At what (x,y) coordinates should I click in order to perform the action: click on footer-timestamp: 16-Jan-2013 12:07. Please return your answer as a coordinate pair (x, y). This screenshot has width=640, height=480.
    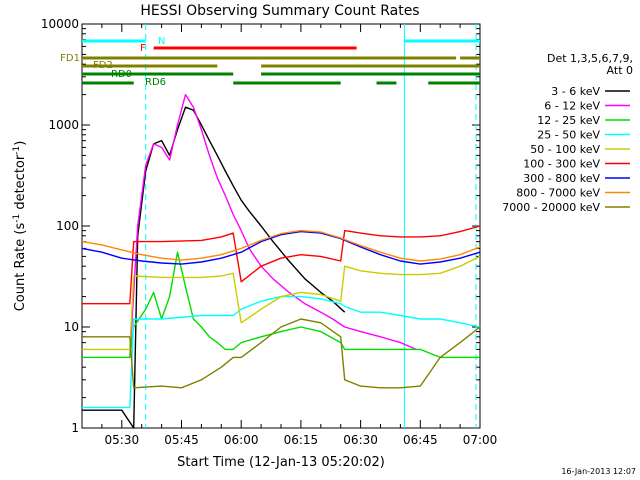
    Looking at the image, I should click on (598, 471).